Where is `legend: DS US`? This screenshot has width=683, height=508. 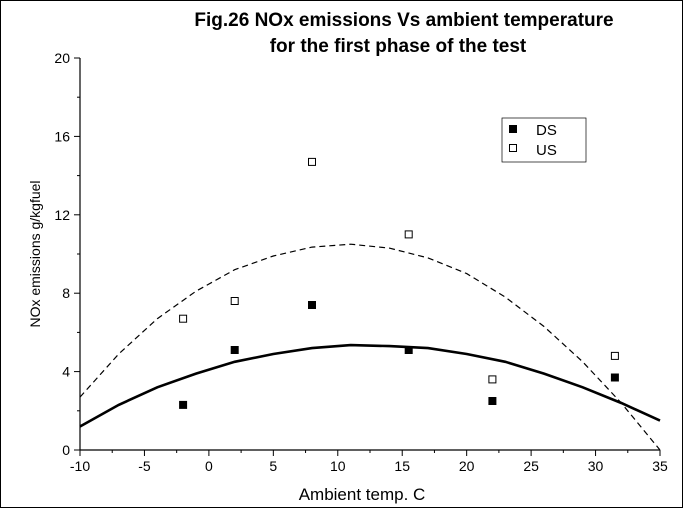 legend: DS US is located at coordinates (544, 140).